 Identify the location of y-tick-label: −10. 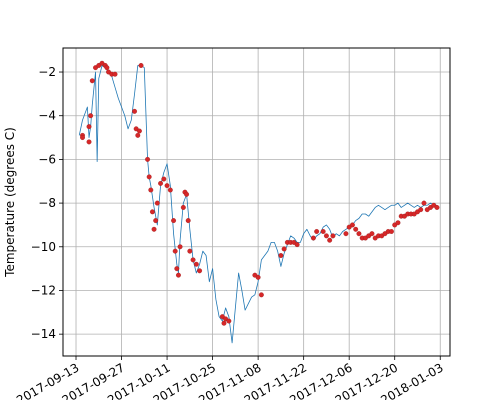
(43, 247).